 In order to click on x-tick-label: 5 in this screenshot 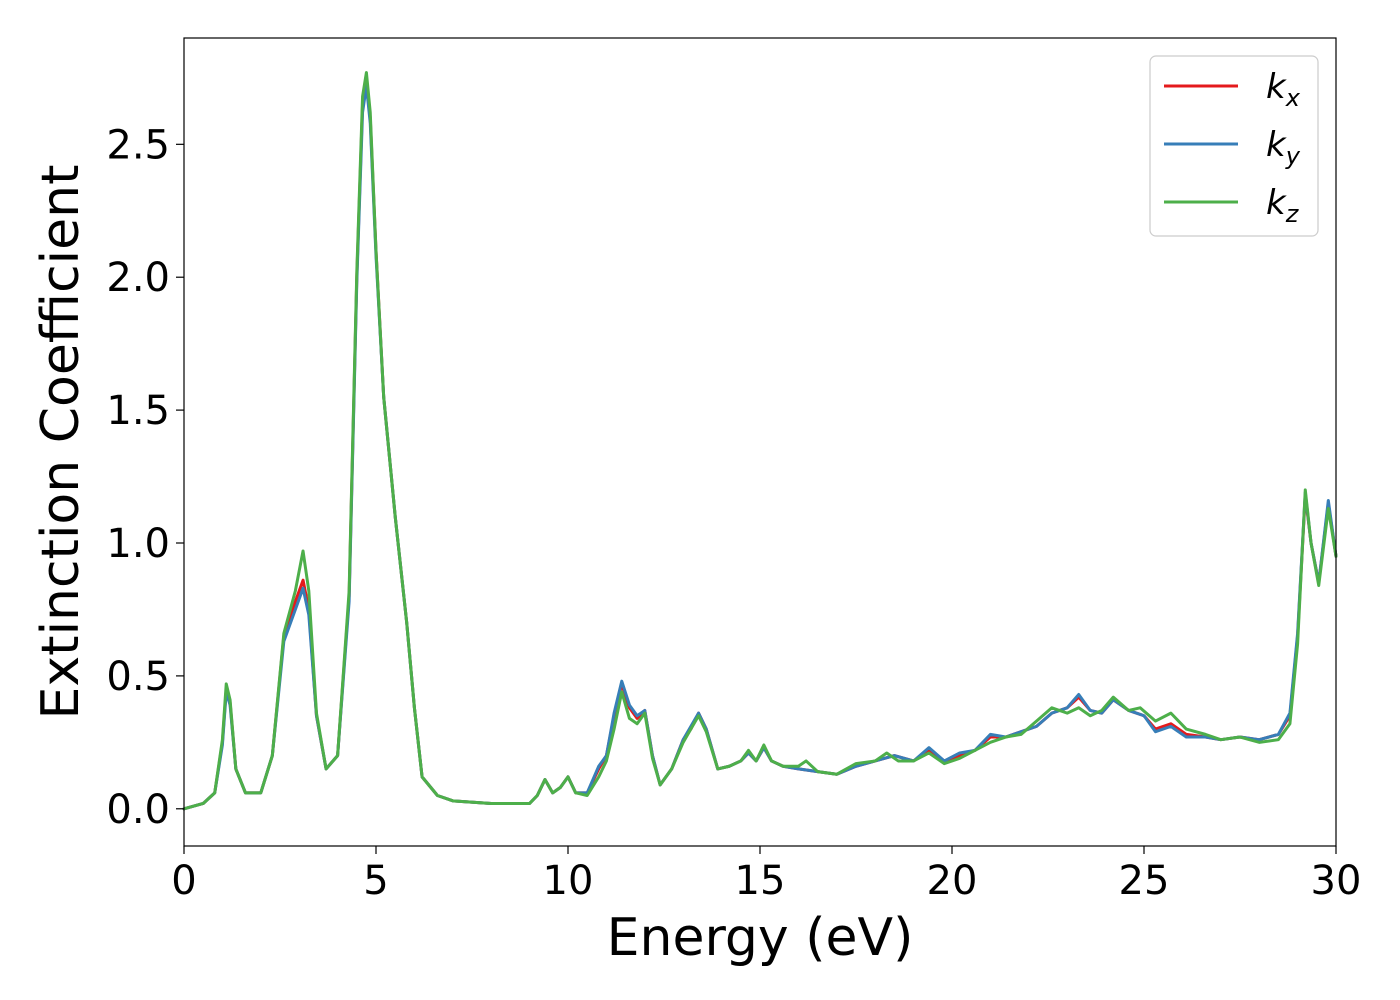, I will do `click(375, 881)`.